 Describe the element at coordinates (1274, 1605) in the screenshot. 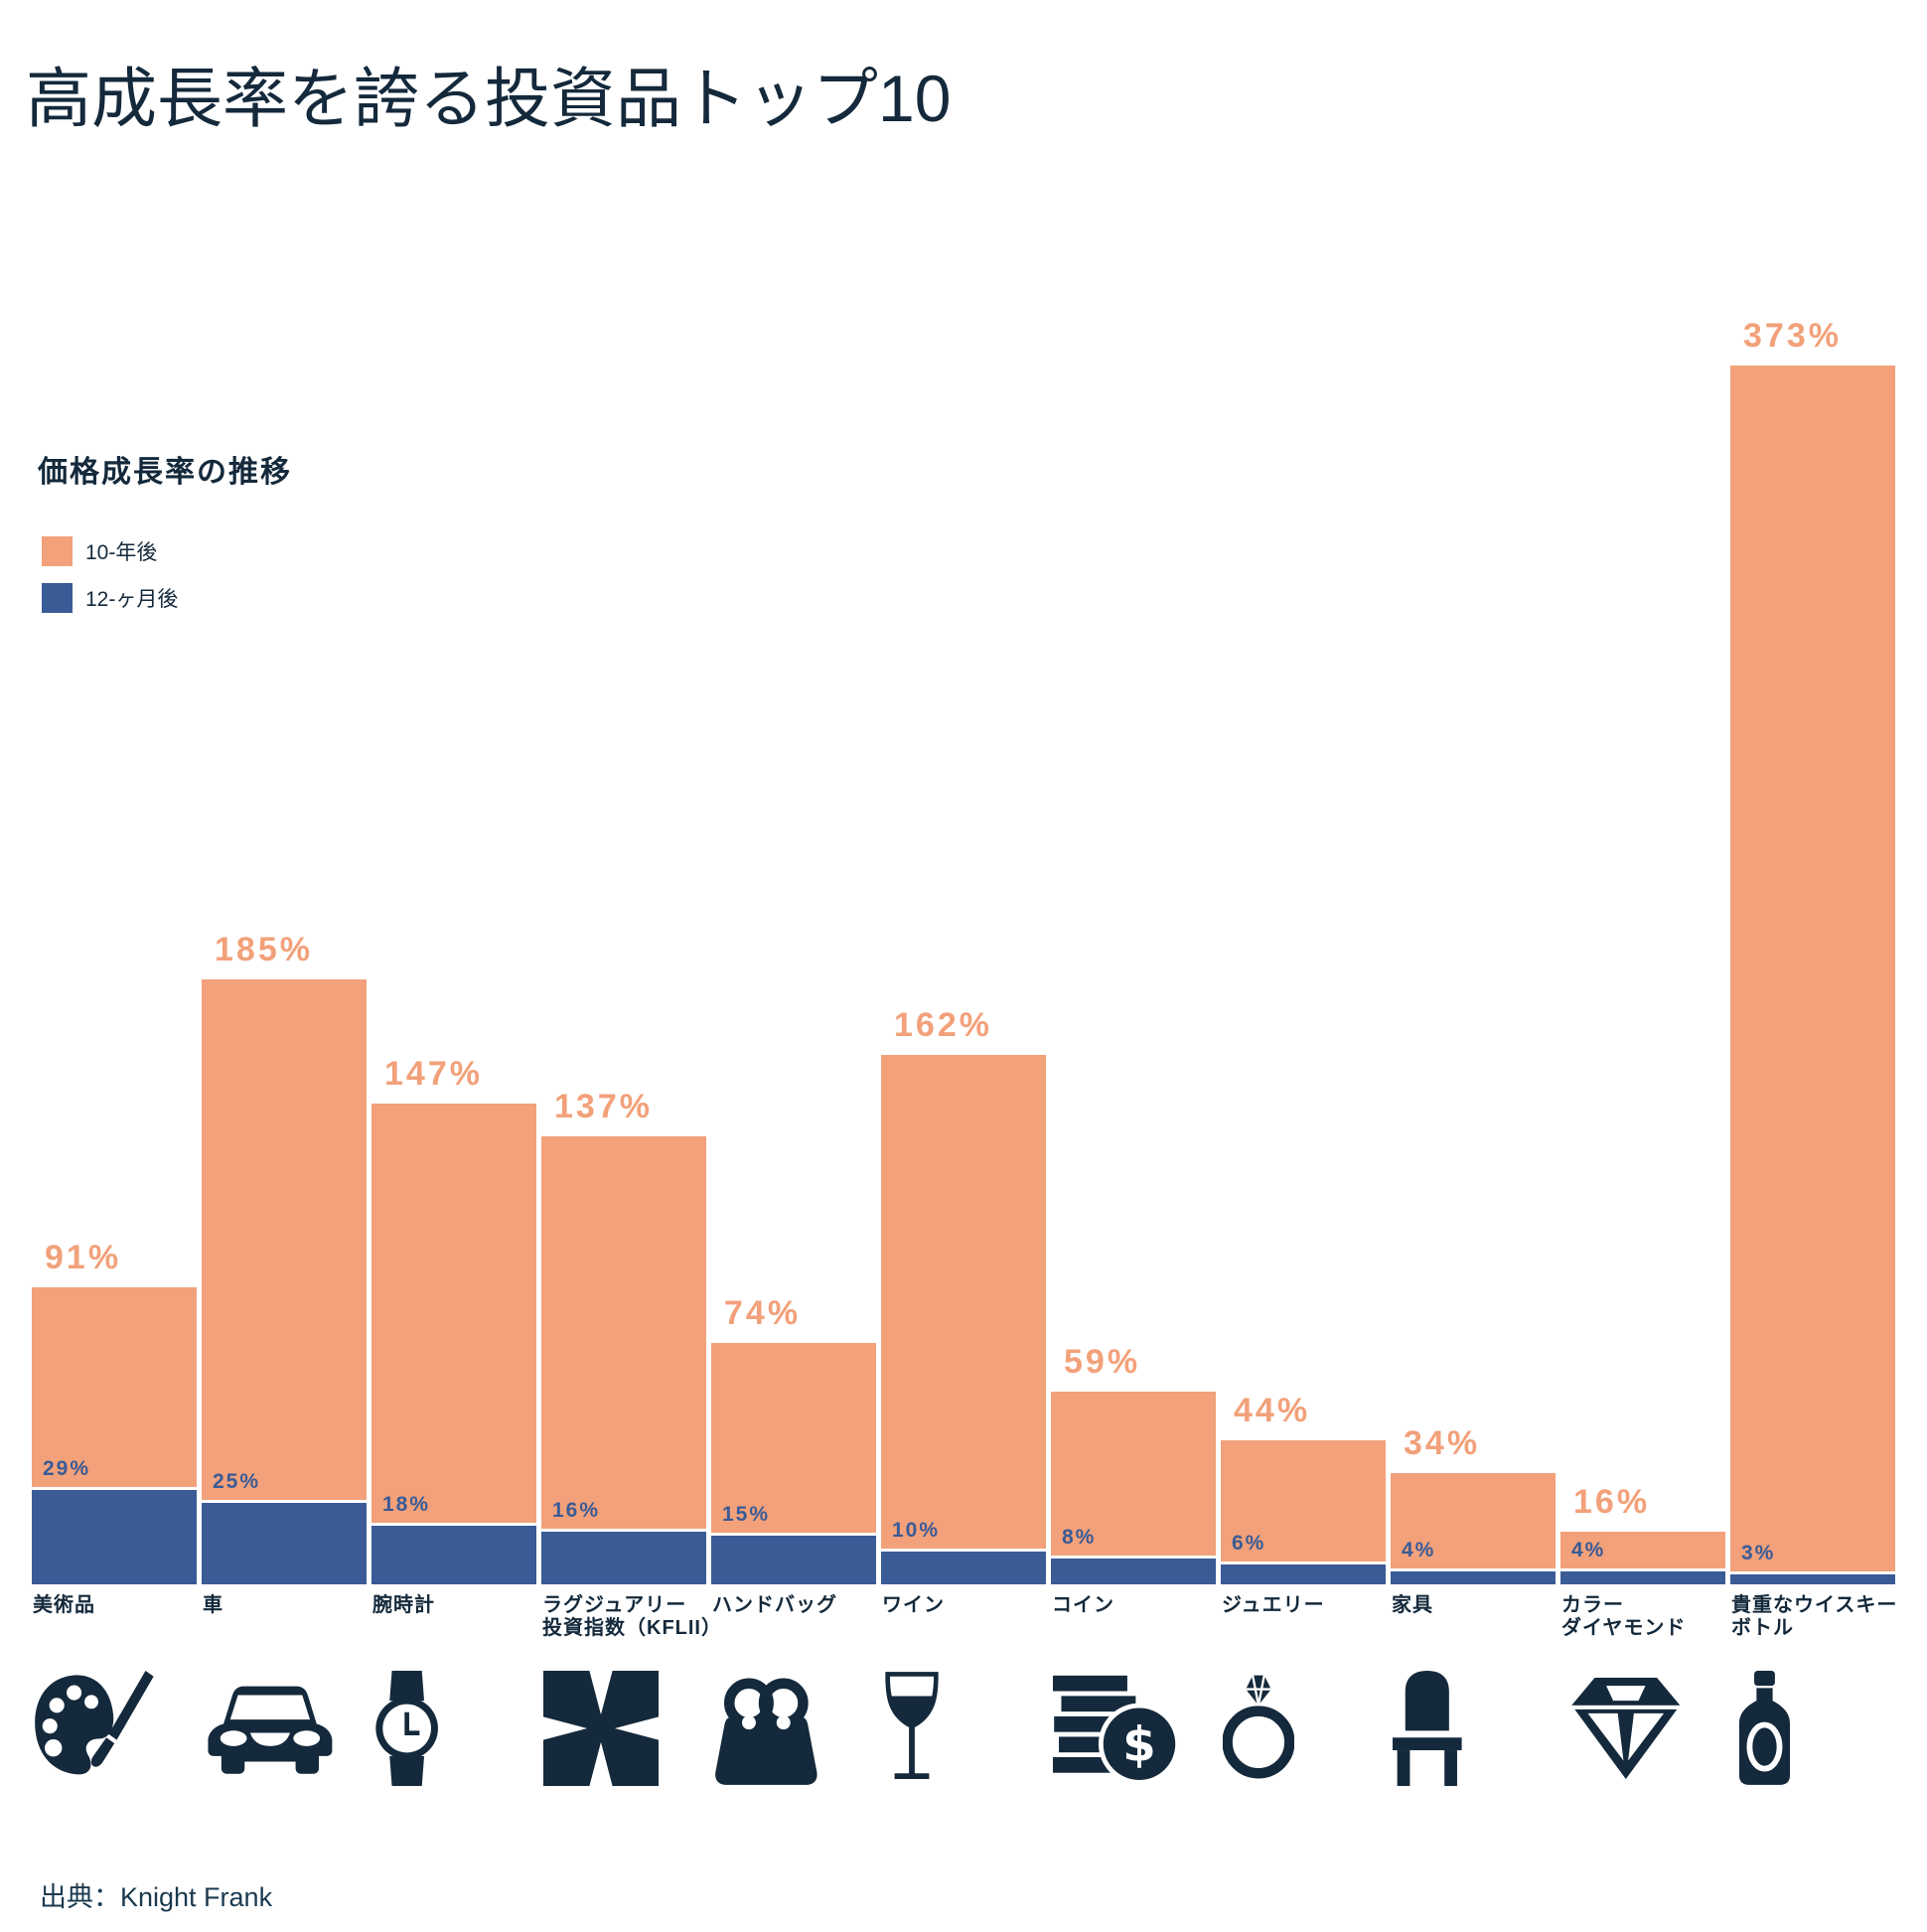

I see `category-label: ジュエリー` at that location.